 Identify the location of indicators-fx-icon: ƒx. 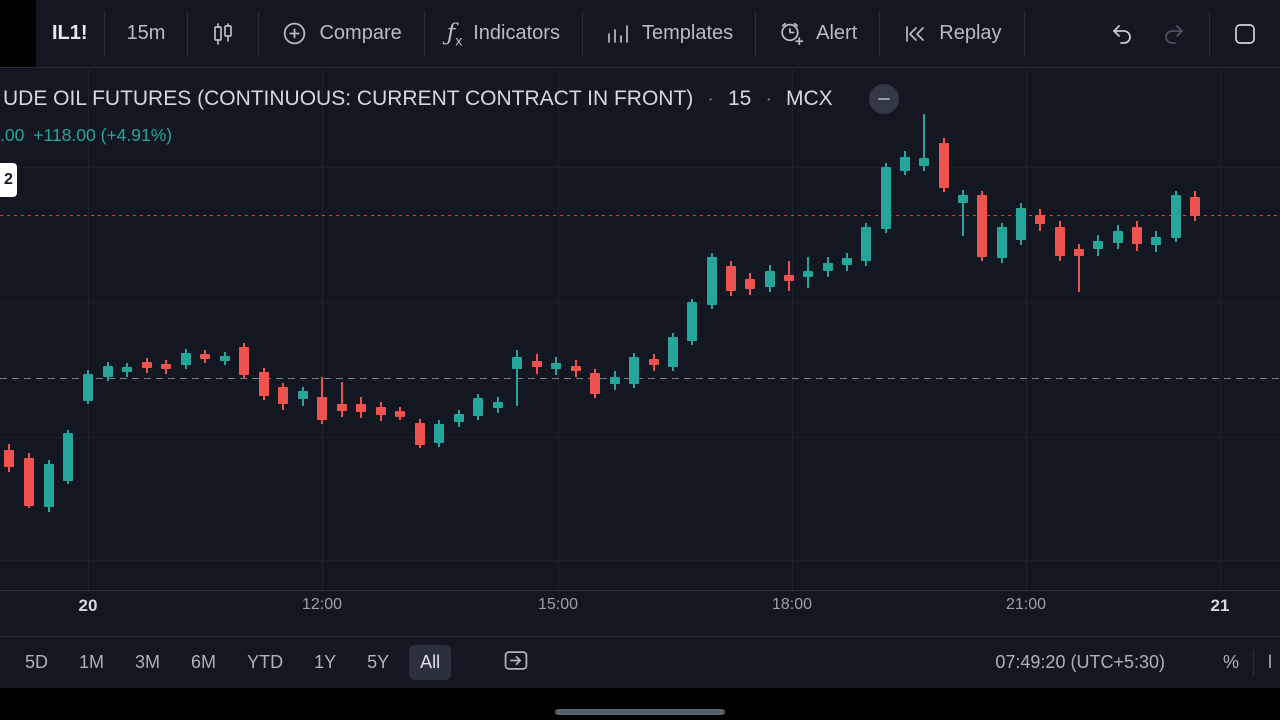
(454, 34).